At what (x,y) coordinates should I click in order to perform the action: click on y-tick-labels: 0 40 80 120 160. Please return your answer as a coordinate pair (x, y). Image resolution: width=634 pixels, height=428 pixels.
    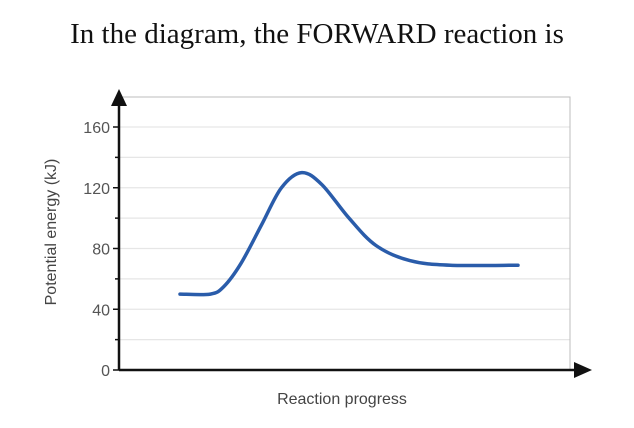
    Looking at the image, I should click on (96, 250).